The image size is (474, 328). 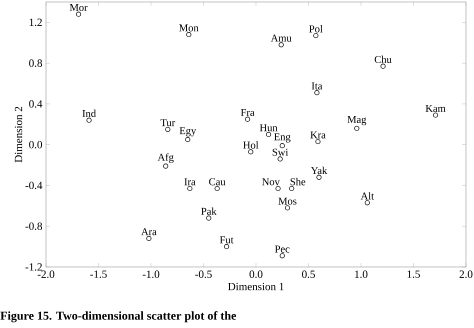 I want to click on annotation: Tur, so click(x=168, y=122).